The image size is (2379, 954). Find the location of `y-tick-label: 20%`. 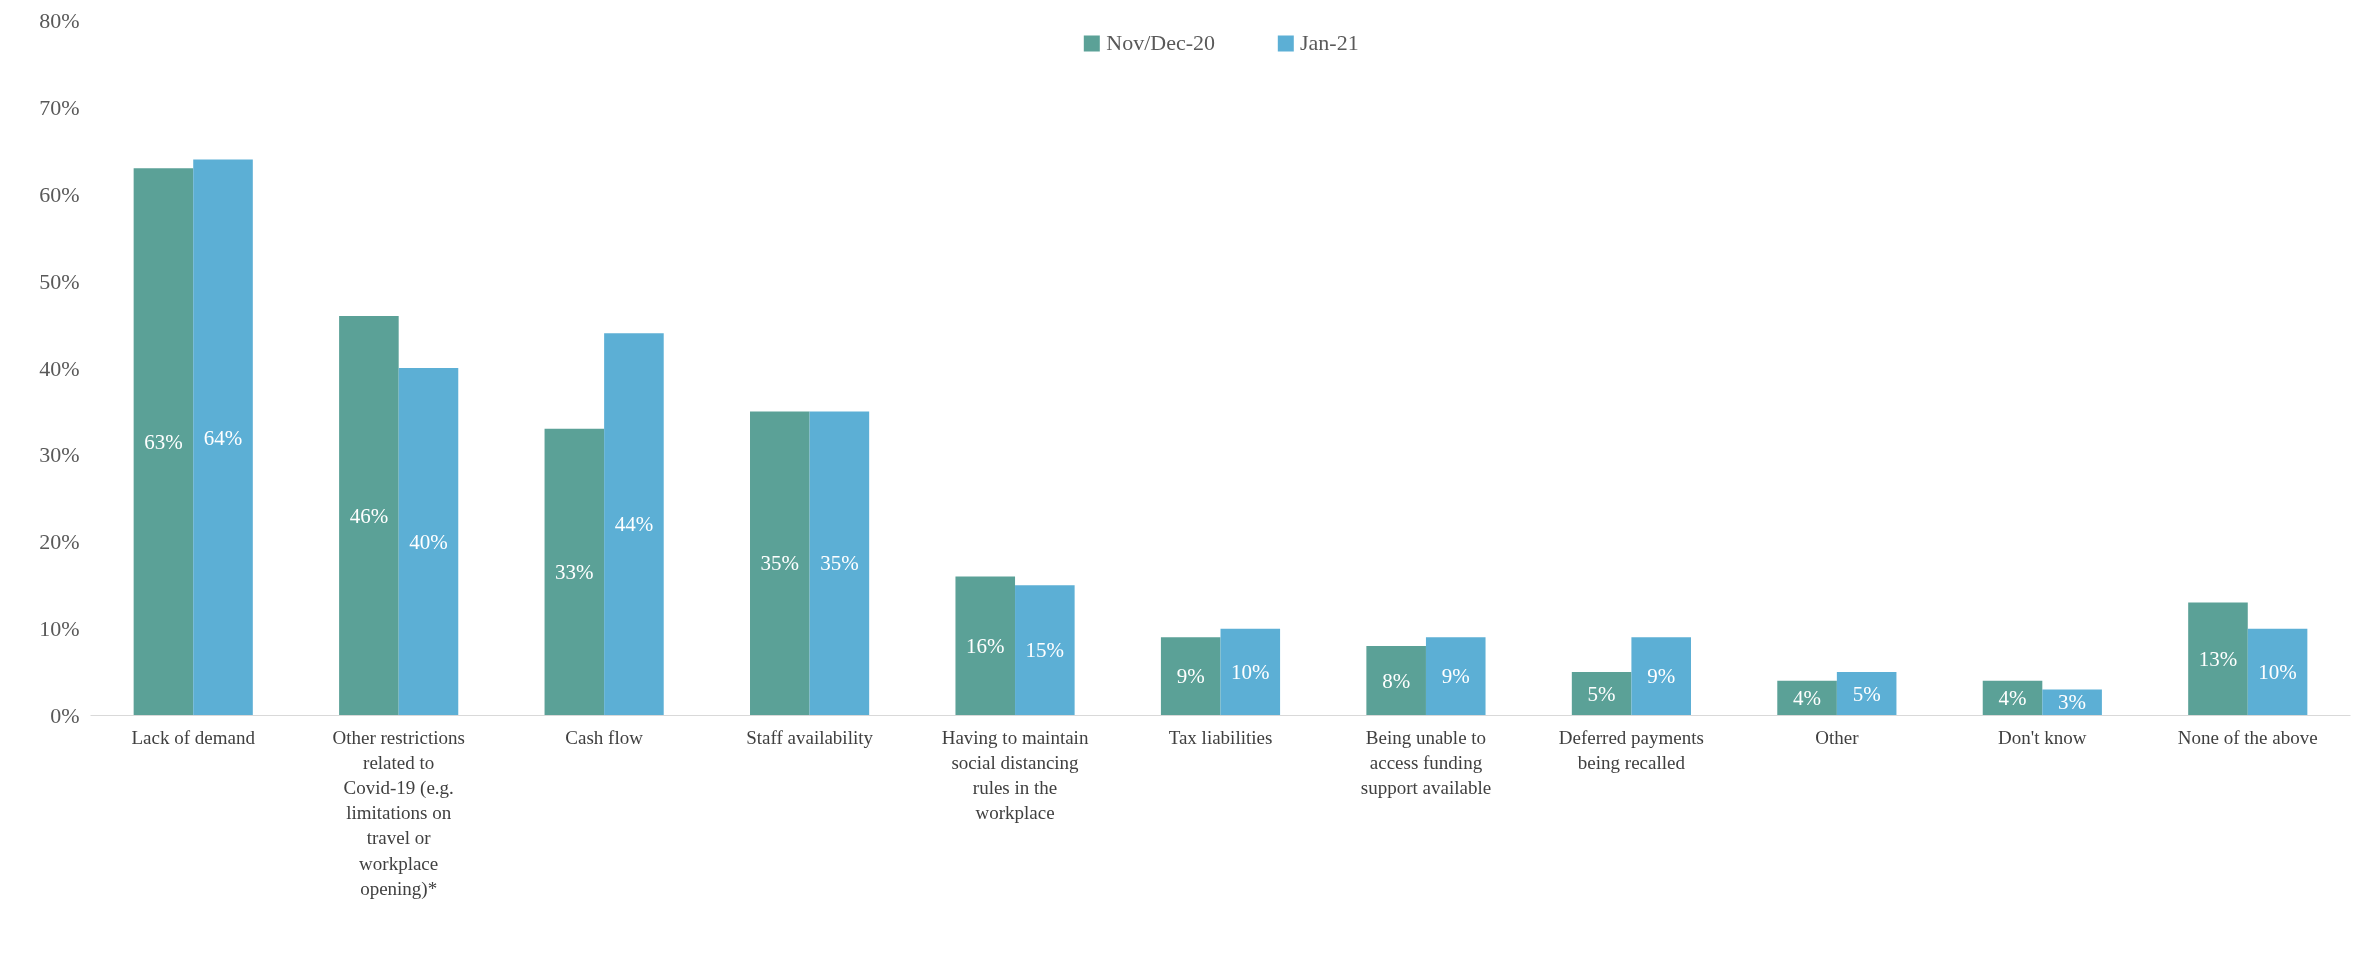

y-tick-label: 20% is located at coordinates (59, 542).